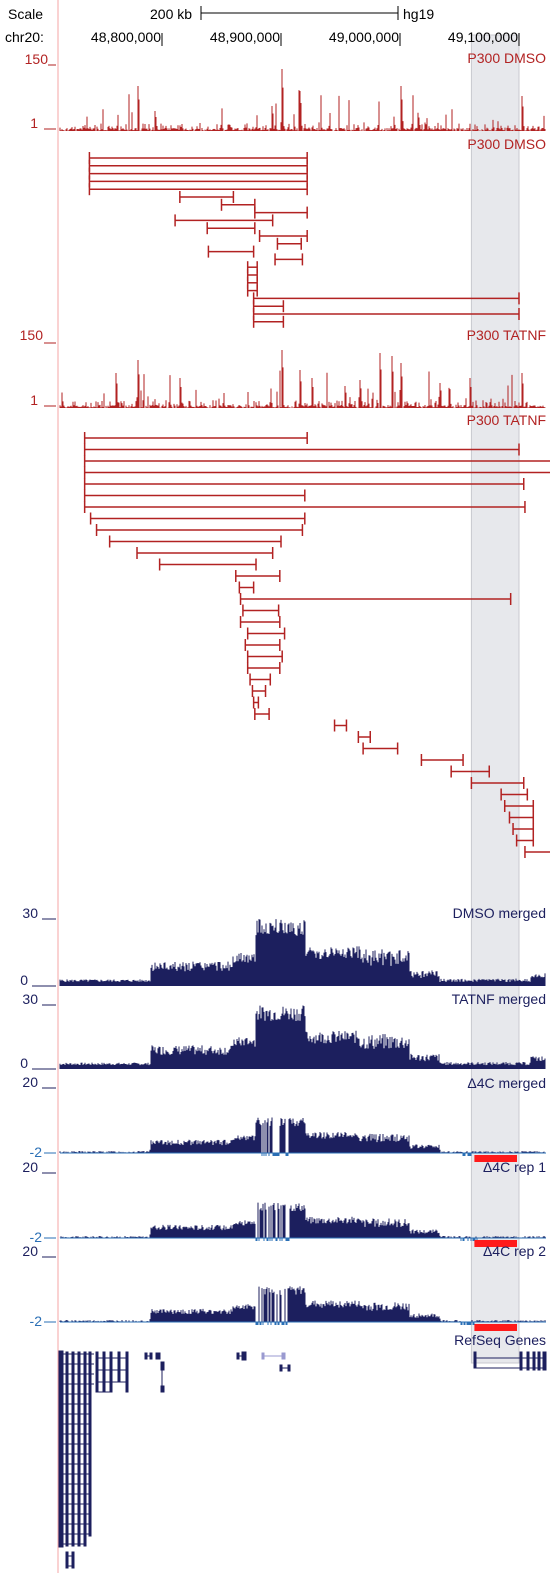  What do you see at coordinates (514, 1251) in the screenshot?
I see `track-label: Δ4C rep 2` at bounding box center [514, 1251].